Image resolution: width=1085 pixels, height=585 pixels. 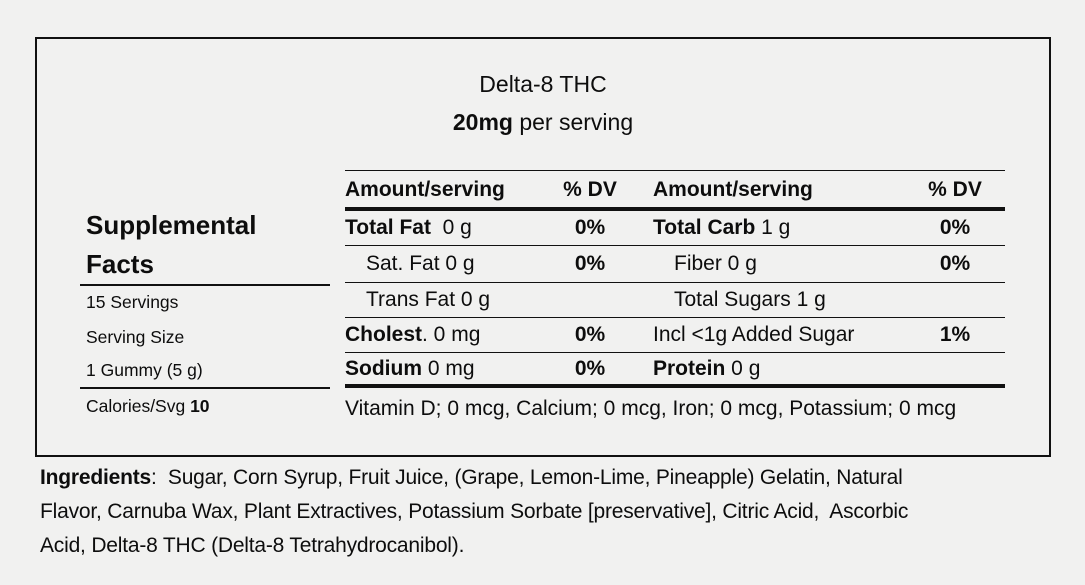 What do you see at coordinates (428, 299) in the screenshot?
I see `trans-fat-cell: Trans Fat 0 g` at bounding box center [428, 299].